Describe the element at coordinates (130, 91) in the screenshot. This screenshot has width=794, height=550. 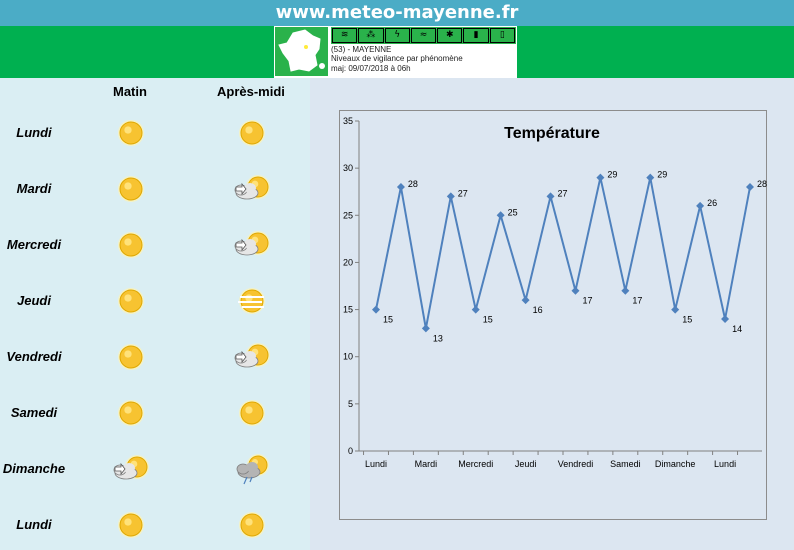
I see `column-header-morning: Matin` at that location.